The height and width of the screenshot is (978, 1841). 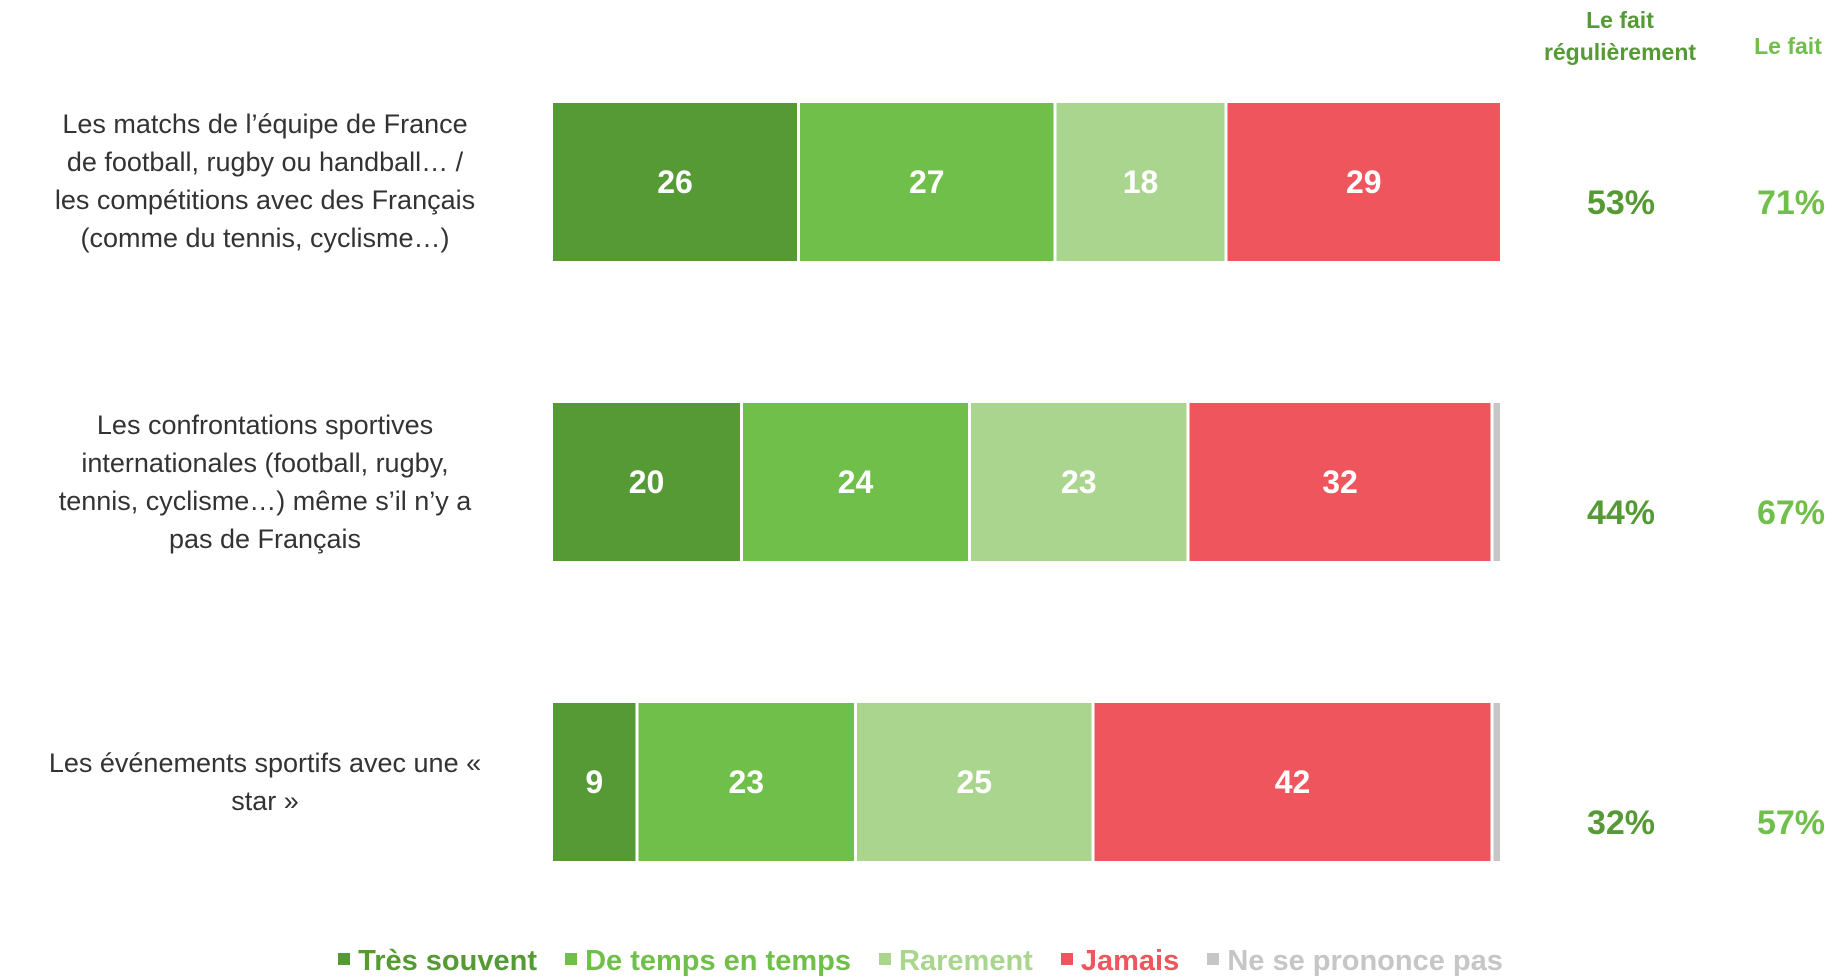 I want to click on bar-value-label: 27, so click(x=927, y=182).